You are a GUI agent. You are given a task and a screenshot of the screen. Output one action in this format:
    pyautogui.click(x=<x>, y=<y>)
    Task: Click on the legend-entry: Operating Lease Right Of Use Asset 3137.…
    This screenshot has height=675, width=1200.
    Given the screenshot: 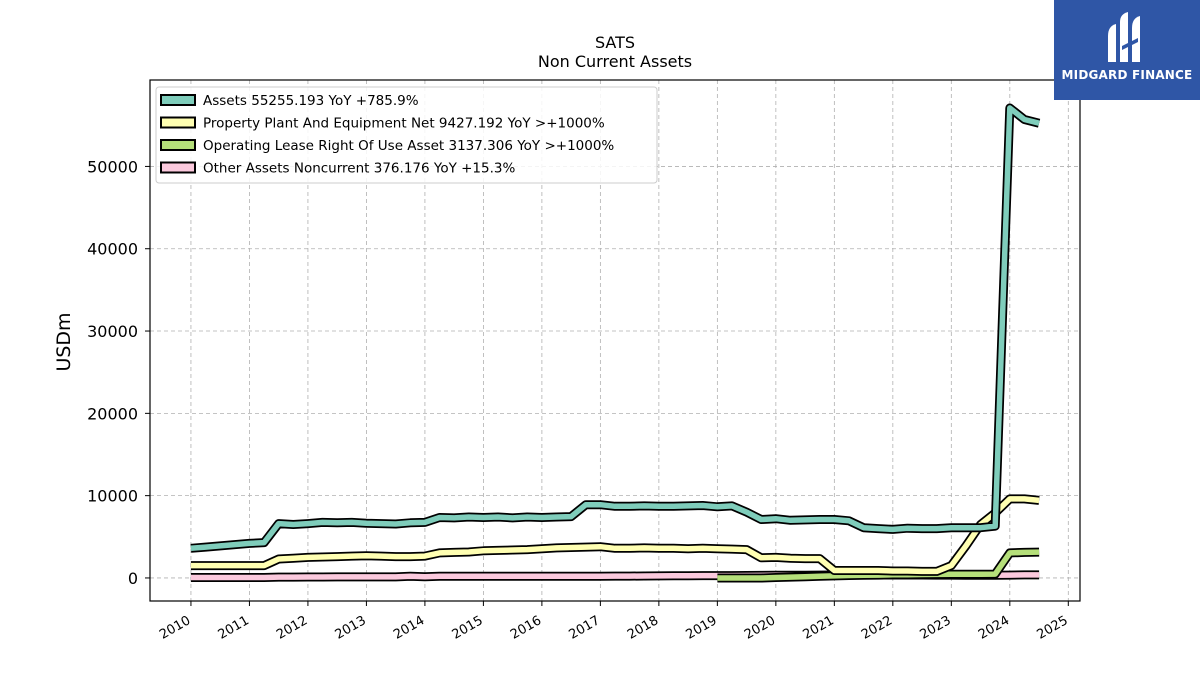 What is the action you would take?
    pyautogui.click(x=408, y=146)
    